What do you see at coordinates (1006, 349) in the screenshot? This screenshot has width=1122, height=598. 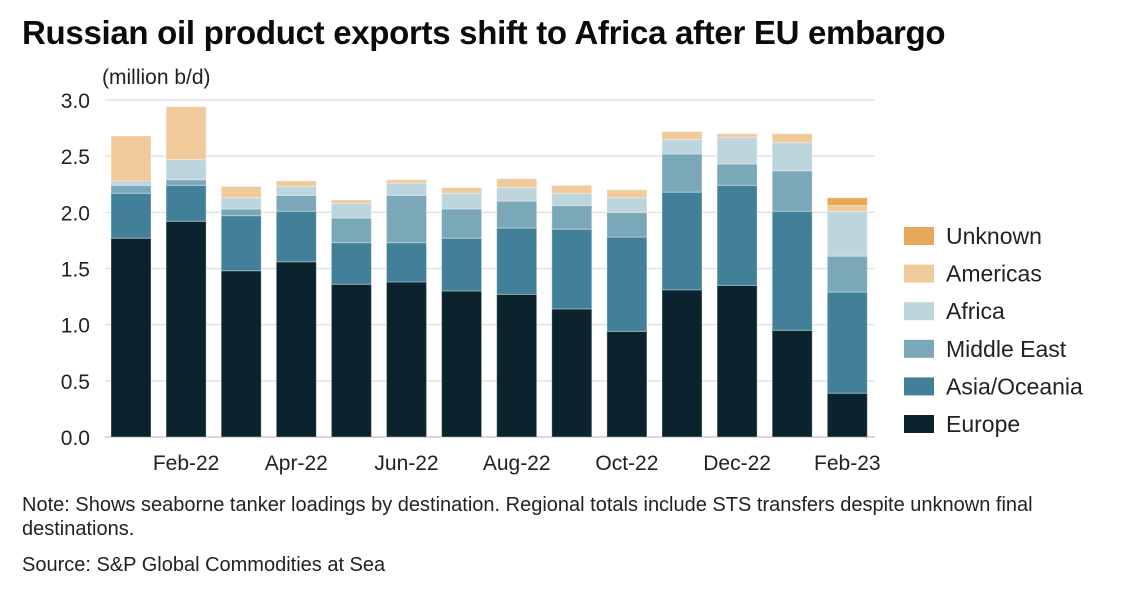 I see `legend-label: Middle East` at bounding box center [1006, 349].